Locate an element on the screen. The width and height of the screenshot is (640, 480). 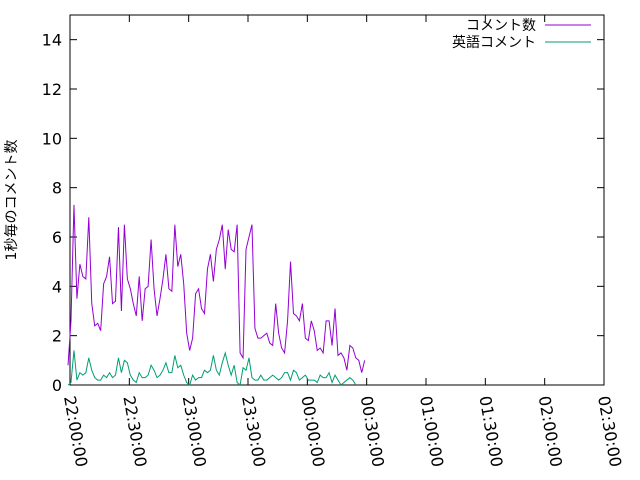
x-tick-label: 22:30:00 is located at coordinates (134, 431).